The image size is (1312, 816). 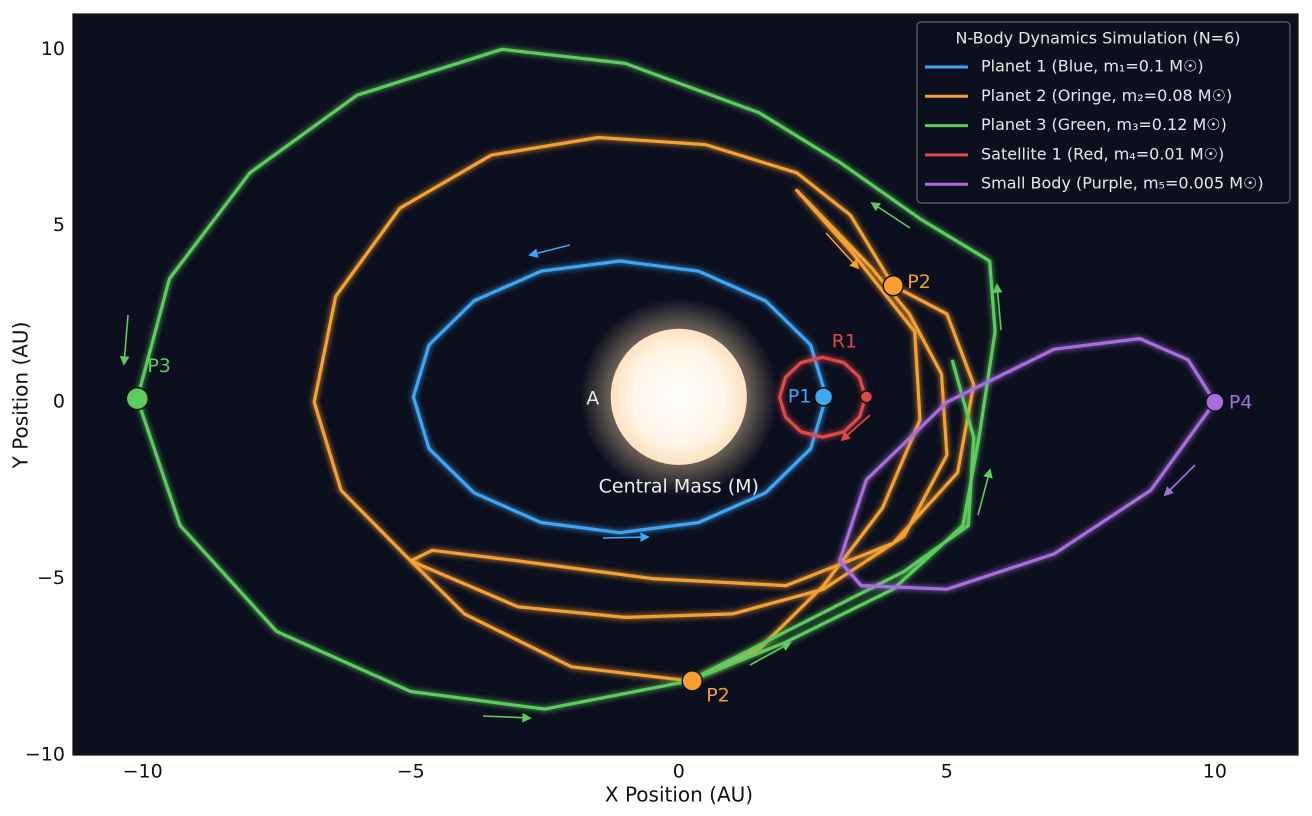 What do you see at coordinates (844, 341) in the screenshot?
I see `body-label: R1` at bounding box center [844, 341].